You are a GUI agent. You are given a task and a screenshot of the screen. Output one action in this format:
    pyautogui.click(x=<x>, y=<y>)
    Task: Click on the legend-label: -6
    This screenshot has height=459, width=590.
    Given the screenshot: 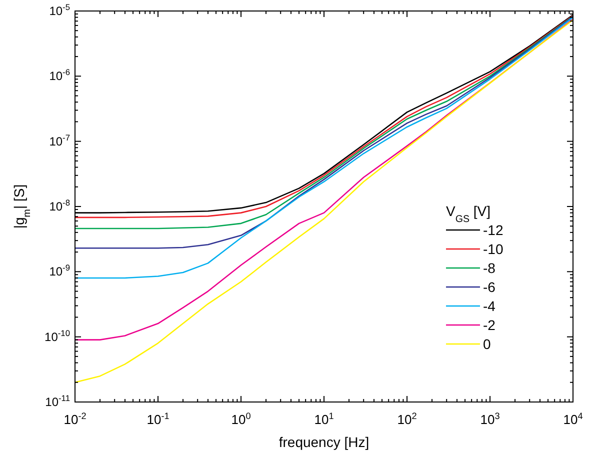 What is the action you would take?
    pyautogui.click(x=489, y=287)
    